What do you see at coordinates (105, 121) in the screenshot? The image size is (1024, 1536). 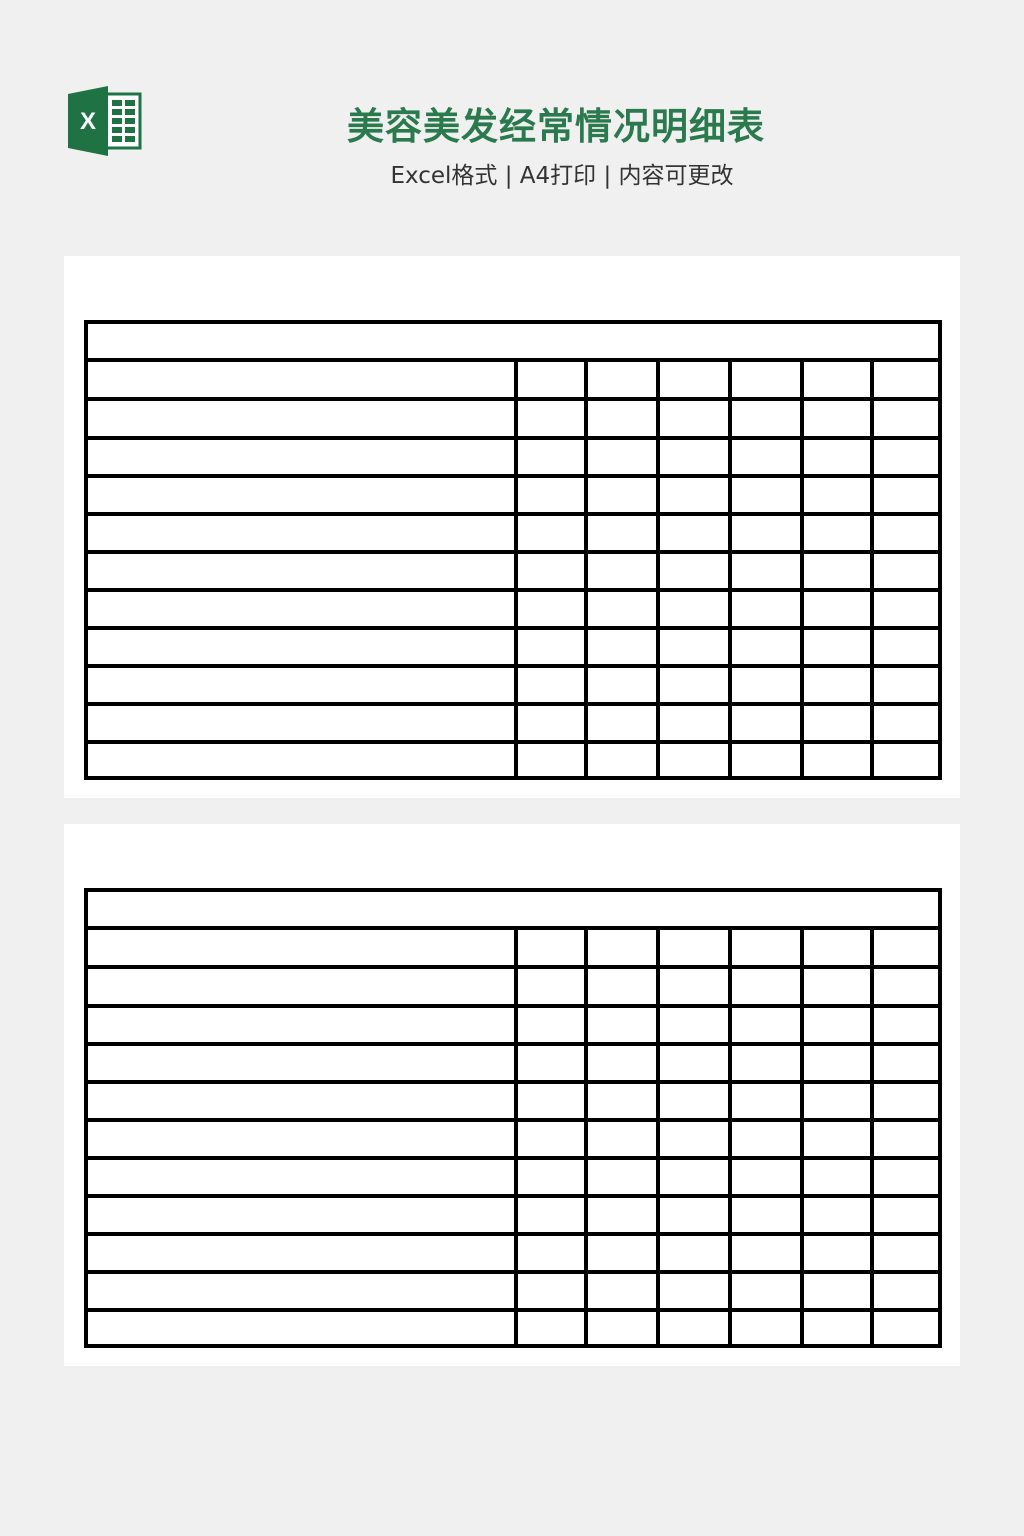 I see `excel-icon: X` at bounding box center [105, 121].